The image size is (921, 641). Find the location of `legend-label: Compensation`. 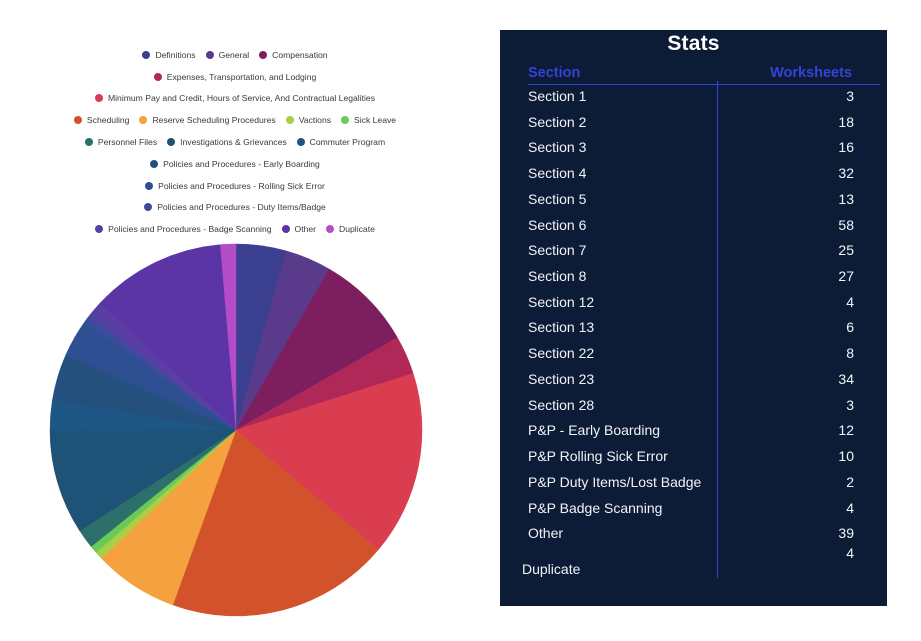

legend-label: Compensation is located at coordinates (300, 54).